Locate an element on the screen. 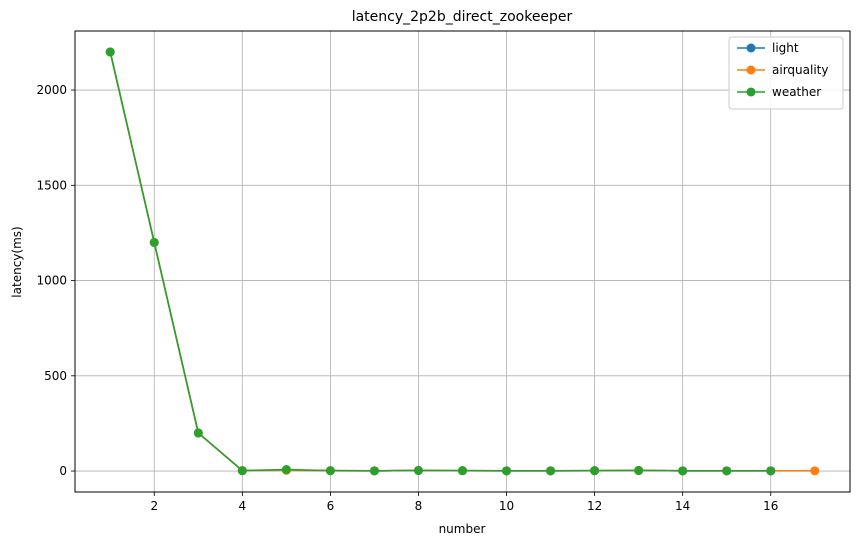  x-tick-label: 2 is located at coordinates (154, 506).